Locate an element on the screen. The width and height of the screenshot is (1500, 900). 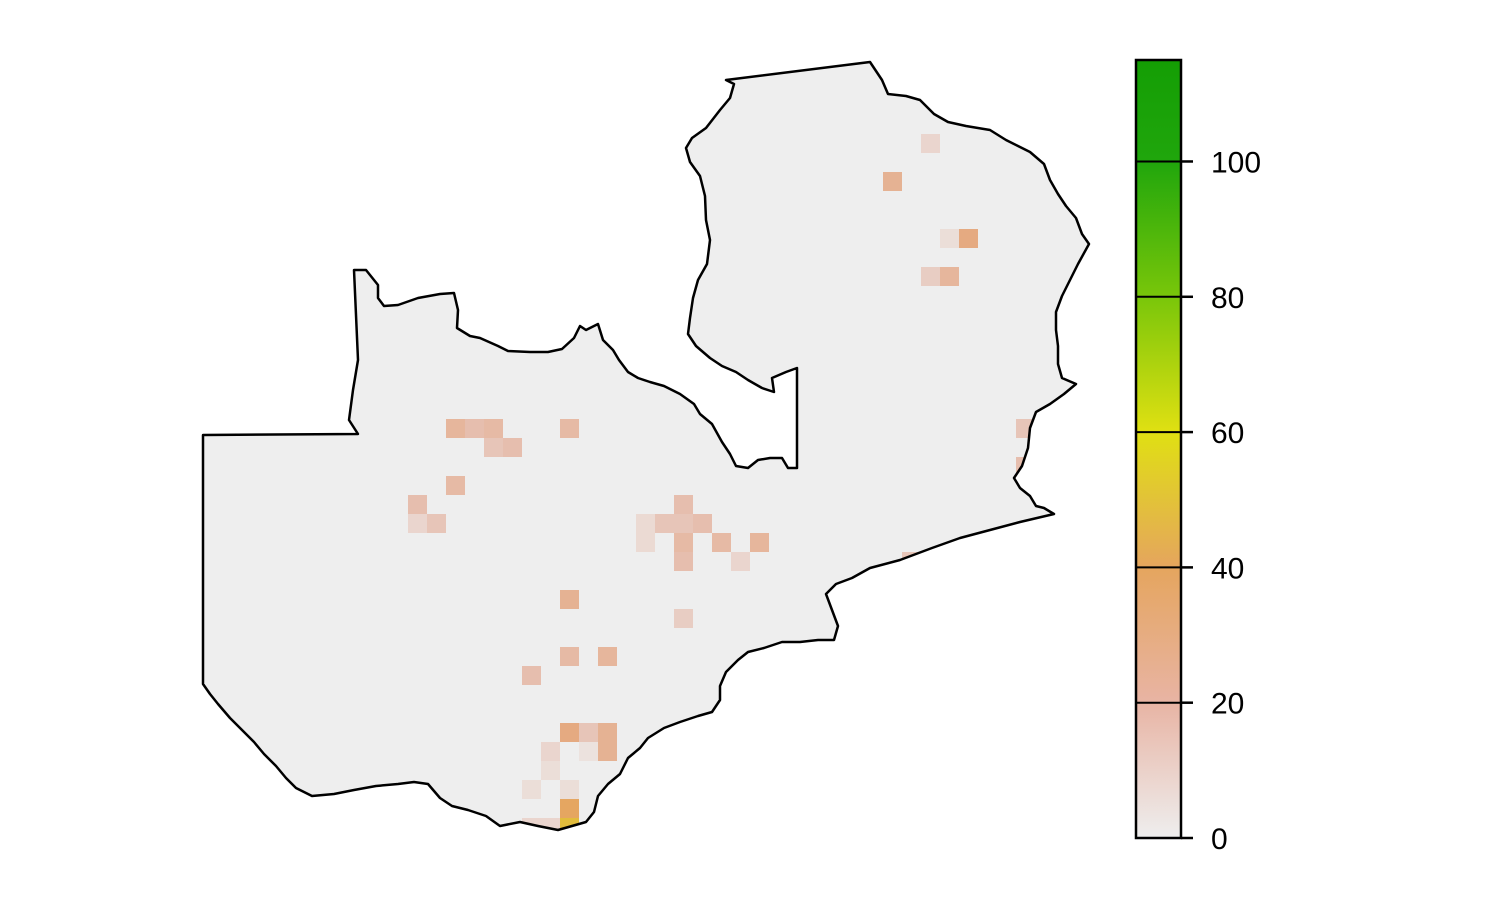
legend-tick-label: 100 is located at coordinates (1236, 162).